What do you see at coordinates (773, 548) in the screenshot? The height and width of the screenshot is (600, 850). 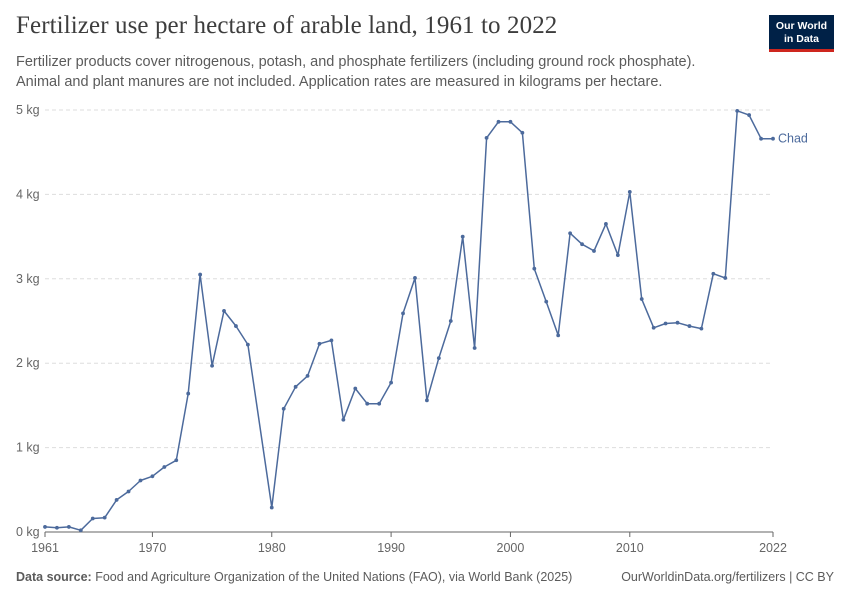 I see `x-tick-label: 2022` at bounding box center [773, 548].